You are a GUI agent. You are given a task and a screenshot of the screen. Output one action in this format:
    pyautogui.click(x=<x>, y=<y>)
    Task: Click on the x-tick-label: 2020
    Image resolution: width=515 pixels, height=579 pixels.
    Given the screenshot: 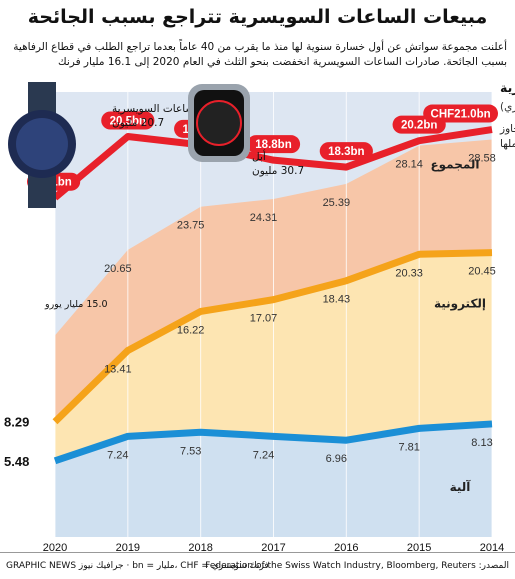 What is the action you would take?
    pyautogui.click(x=55, y=547)
    